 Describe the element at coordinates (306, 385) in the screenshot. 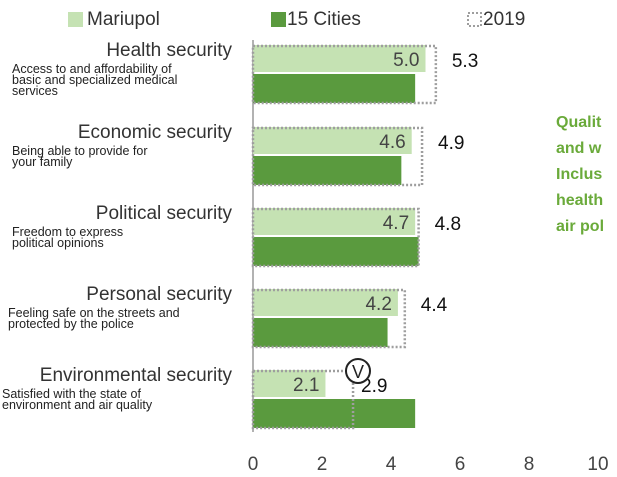

I see `value-label-mariupol: 2.1` at that location.